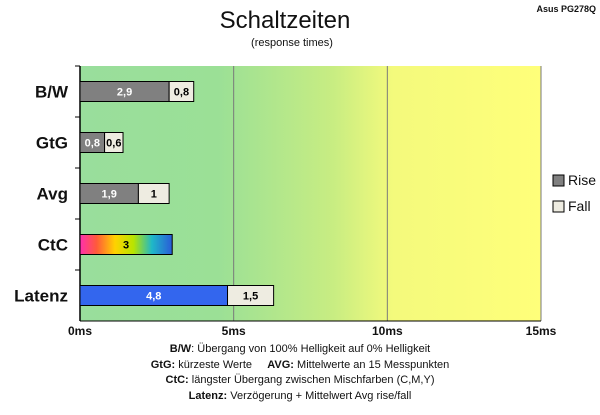  What do you see at coordinates (579, 206) in the screenshot?
I see `legend-label: Fall` at bounding box center [579, 206].